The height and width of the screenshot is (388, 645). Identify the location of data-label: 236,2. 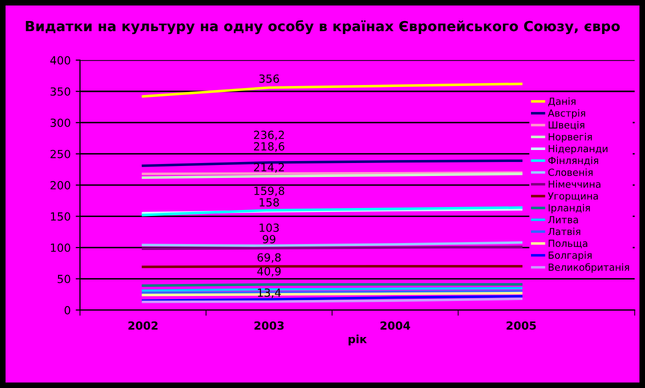
(269, 135).